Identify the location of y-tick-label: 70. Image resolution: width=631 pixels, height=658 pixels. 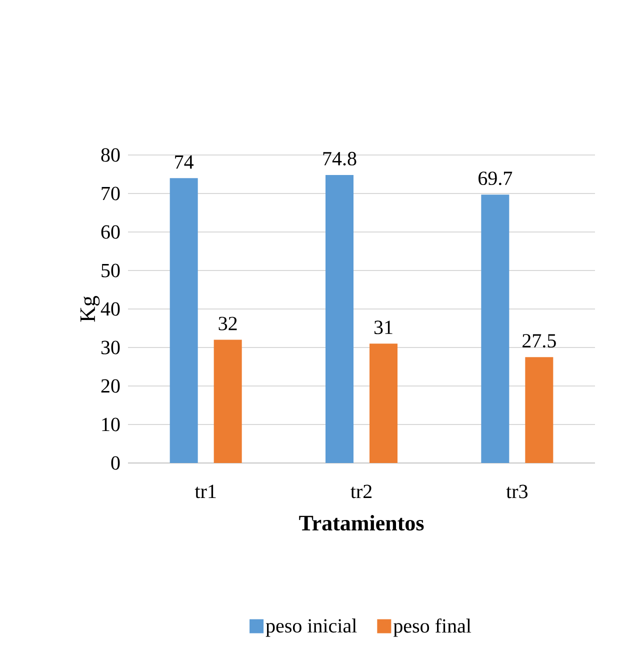
(111, 193).